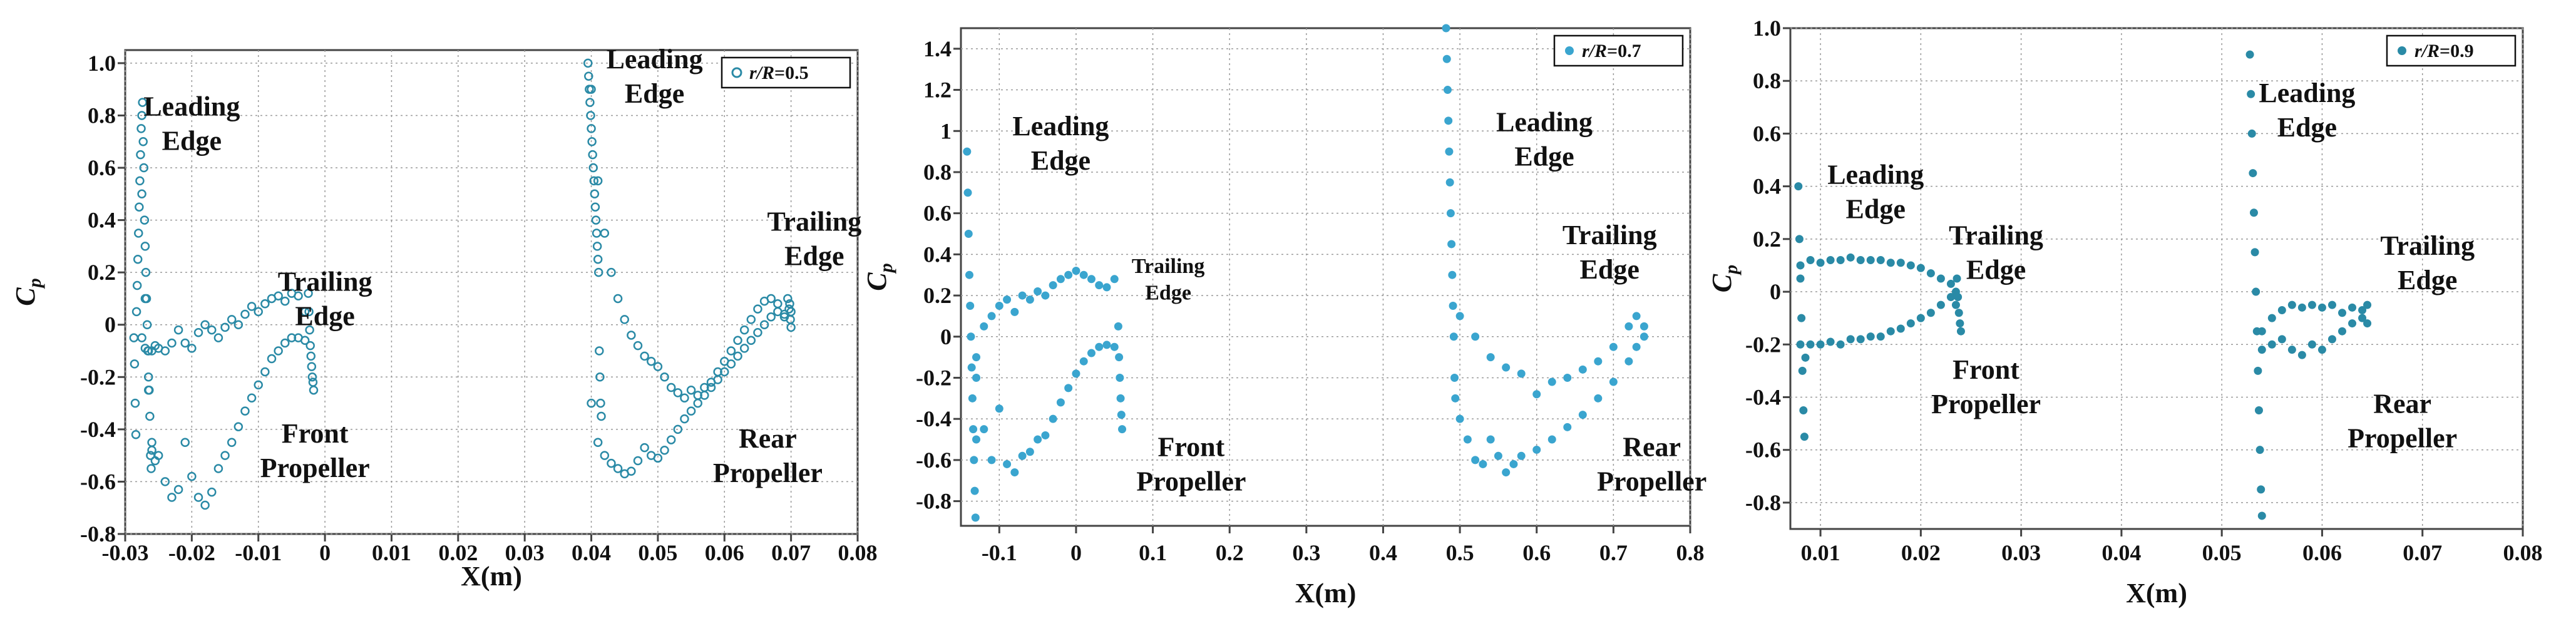 The height and width of the screenshot is (631, 2576). I want to click on legend: r/R=0.5, so click(786, 72).